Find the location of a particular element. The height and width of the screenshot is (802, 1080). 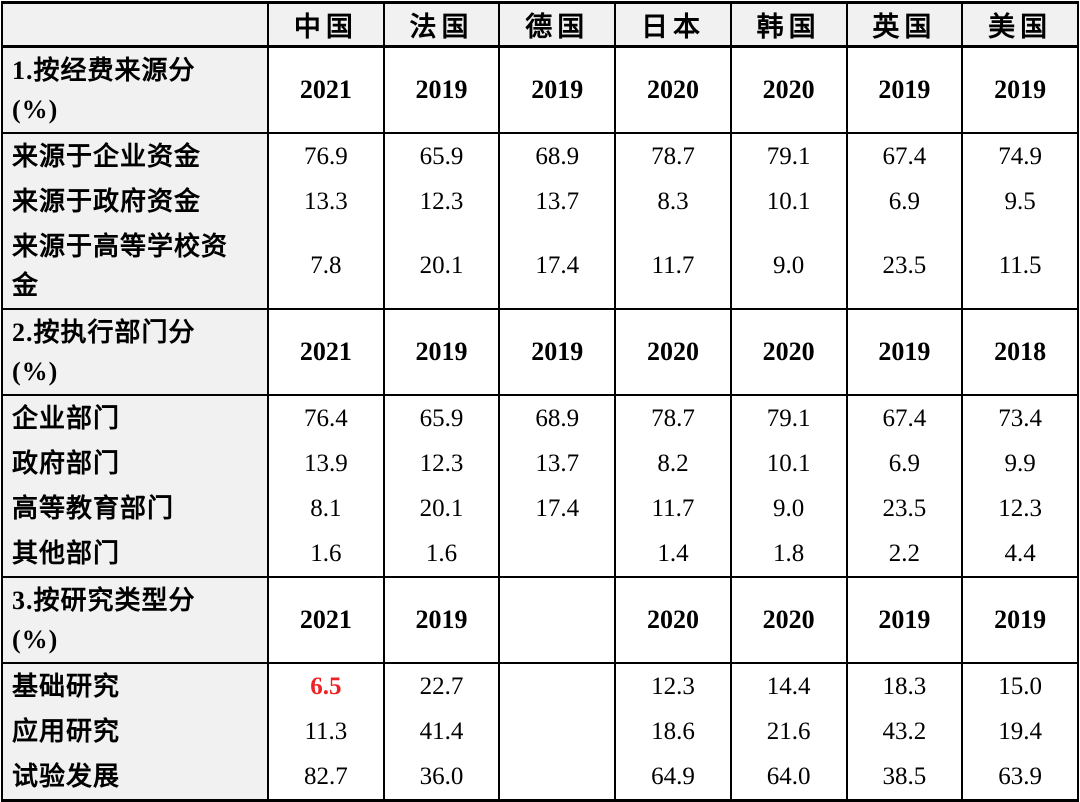

value-cell: 23.5 is located at coordinates (904, 266).